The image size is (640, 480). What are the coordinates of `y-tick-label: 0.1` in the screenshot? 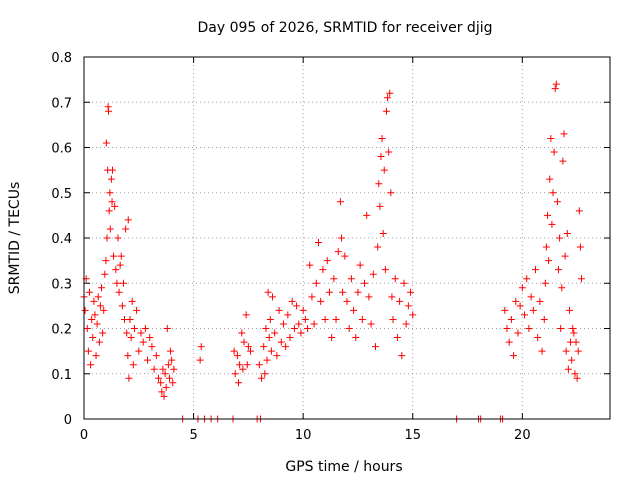 It's located at (61, 375).